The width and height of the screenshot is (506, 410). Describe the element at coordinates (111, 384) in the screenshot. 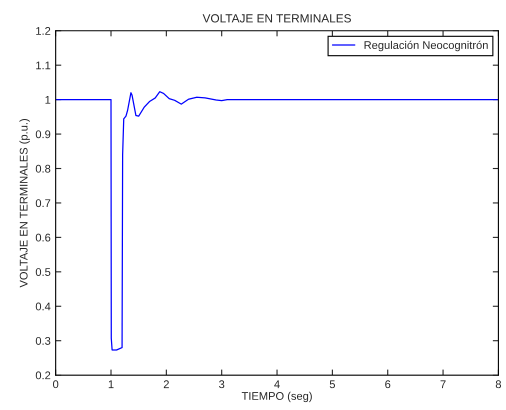

I see `x-tick-label: 1` at that location.